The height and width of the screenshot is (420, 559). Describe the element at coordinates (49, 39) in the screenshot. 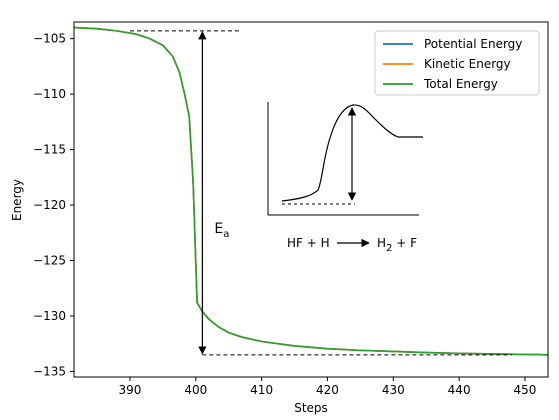

I see `y-tick-label: −105` at that location.